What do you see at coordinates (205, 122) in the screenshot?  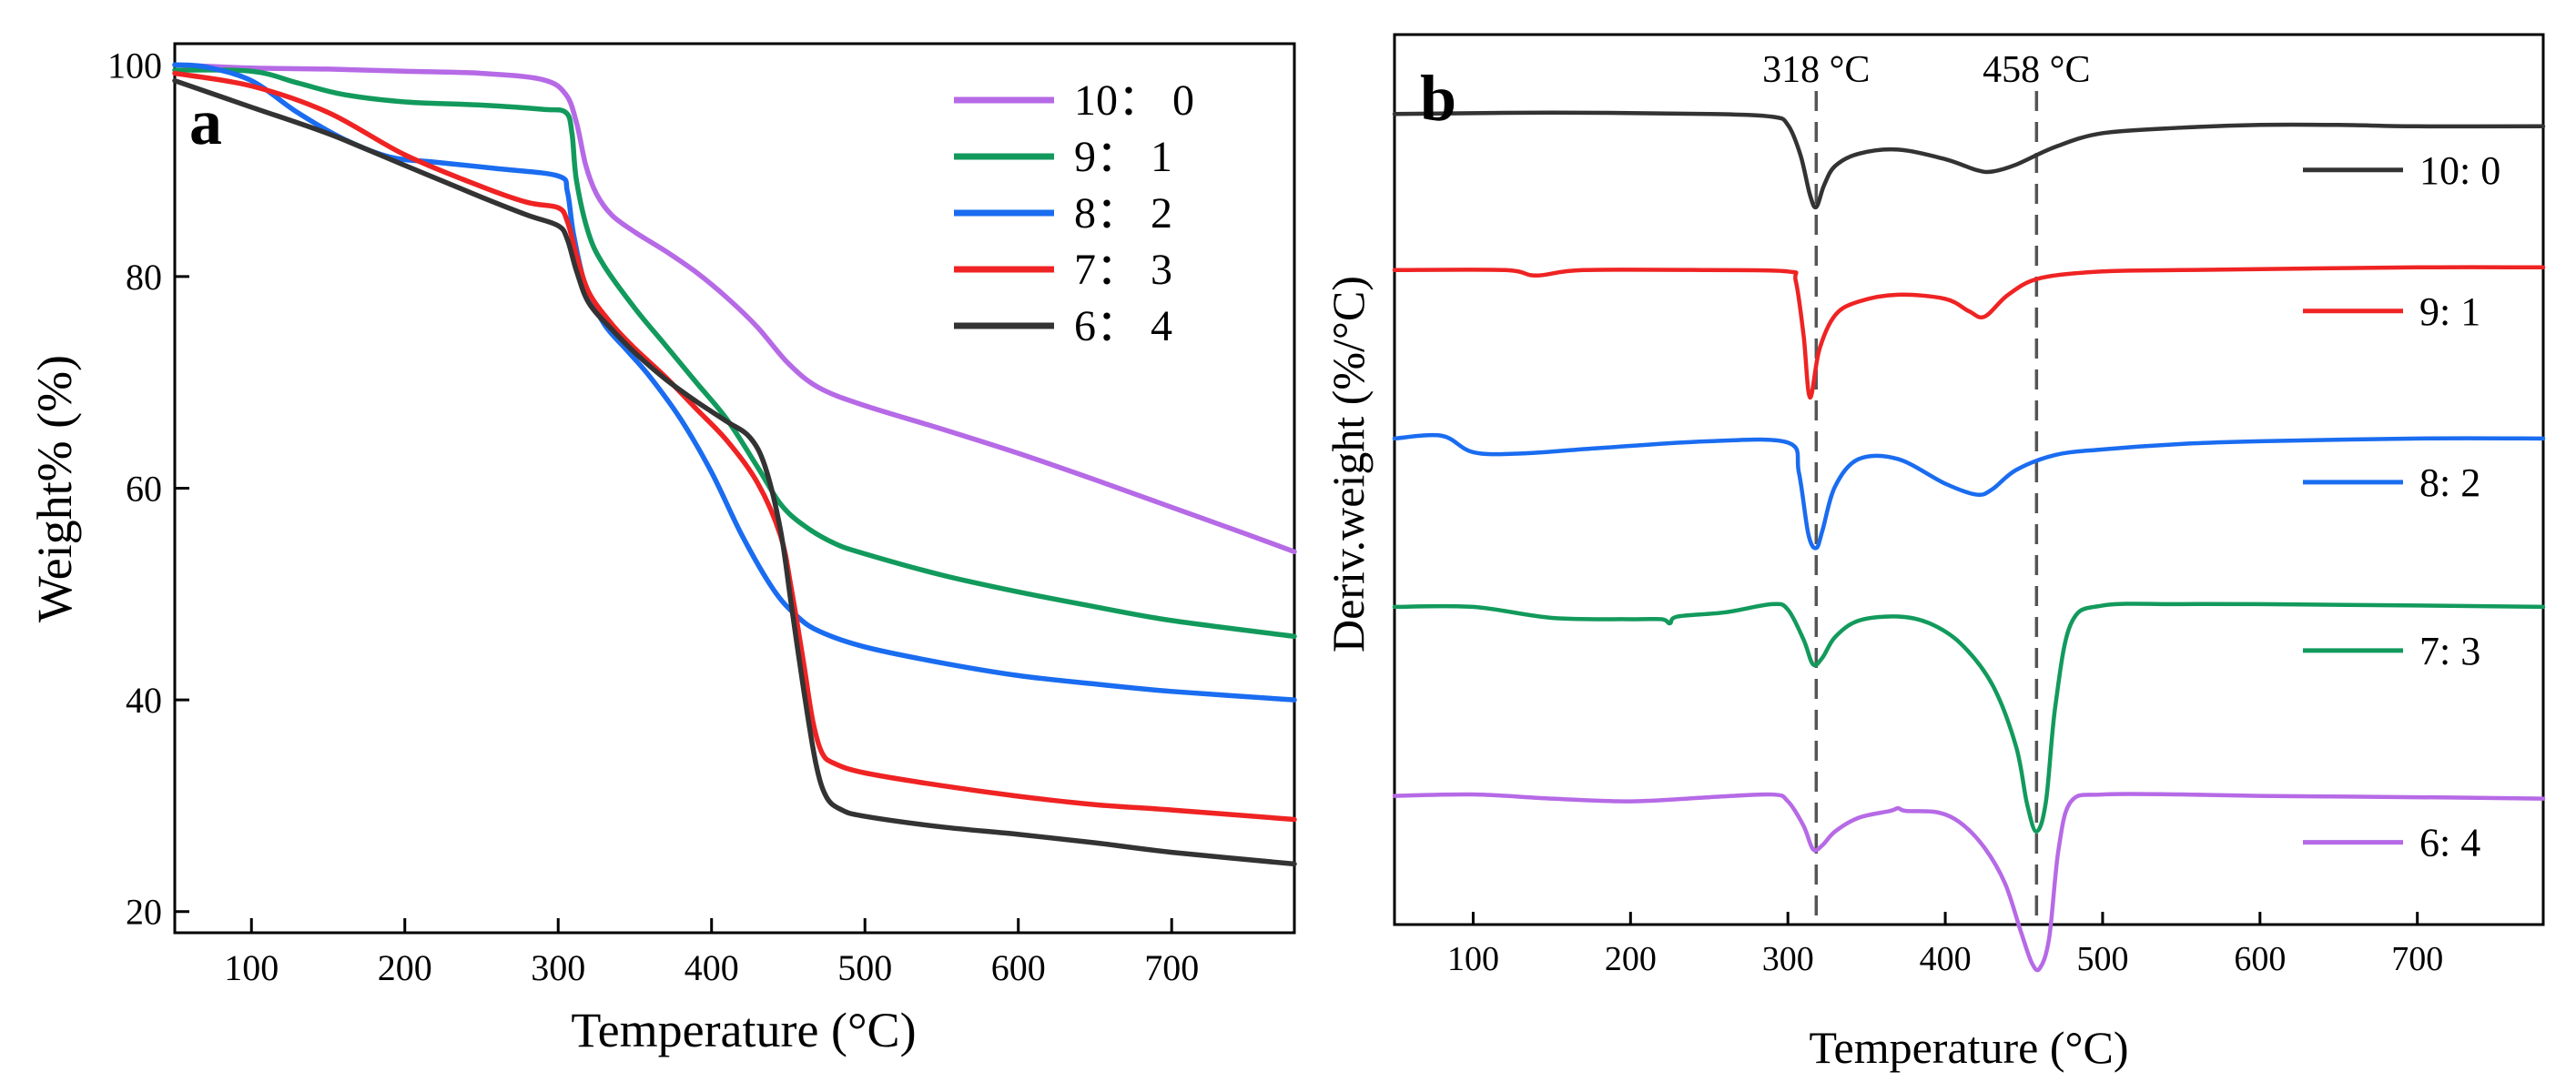 I see `panel-label-a: a` at bounding box center [205, 122].